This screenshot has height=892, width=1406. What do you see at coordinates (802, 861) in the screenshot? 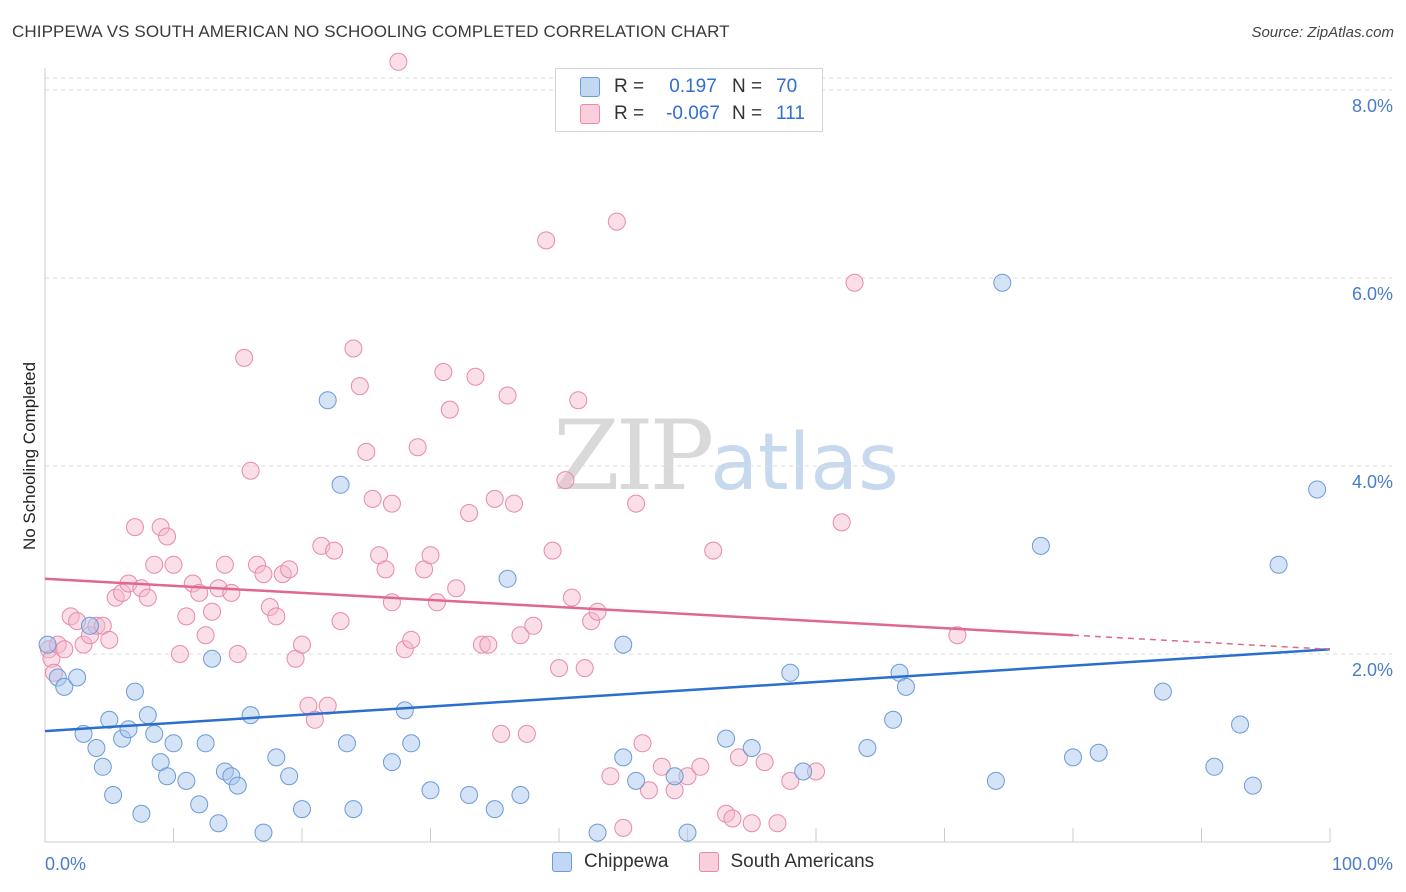
I see `series-legend-label: South Americans` at bounding box center [802, 861].